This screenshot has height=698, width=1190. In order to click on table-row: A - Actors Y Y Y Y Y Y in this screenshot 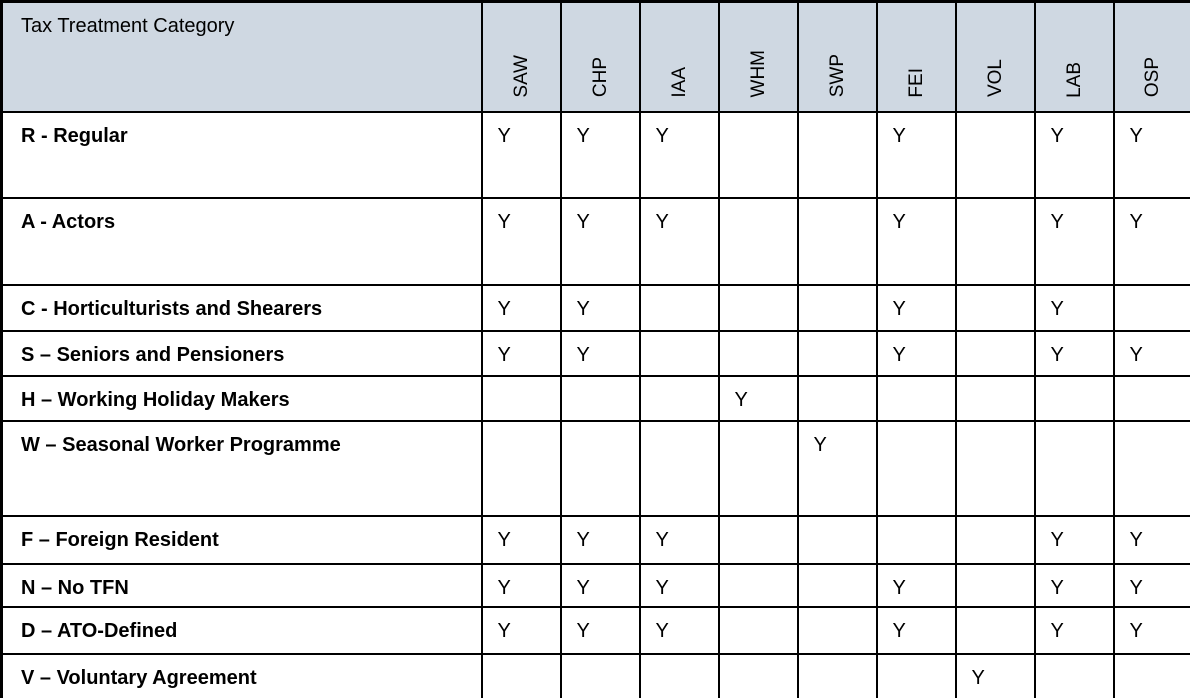, I will do `click(595, 241)`.